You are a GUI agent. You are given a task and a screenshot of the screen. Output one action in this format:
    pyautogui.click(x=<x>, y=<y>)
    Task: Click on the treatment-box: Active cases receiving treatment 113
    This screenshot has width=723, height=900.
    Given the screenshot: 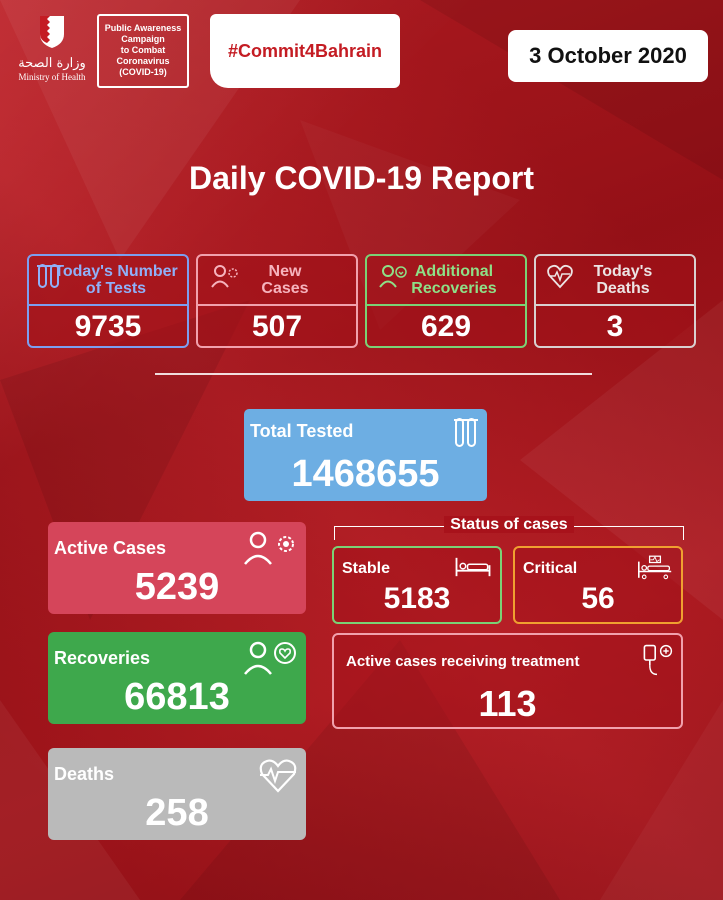 What is the action you would take?
    pyautogui.click(x=507, y=681)
    